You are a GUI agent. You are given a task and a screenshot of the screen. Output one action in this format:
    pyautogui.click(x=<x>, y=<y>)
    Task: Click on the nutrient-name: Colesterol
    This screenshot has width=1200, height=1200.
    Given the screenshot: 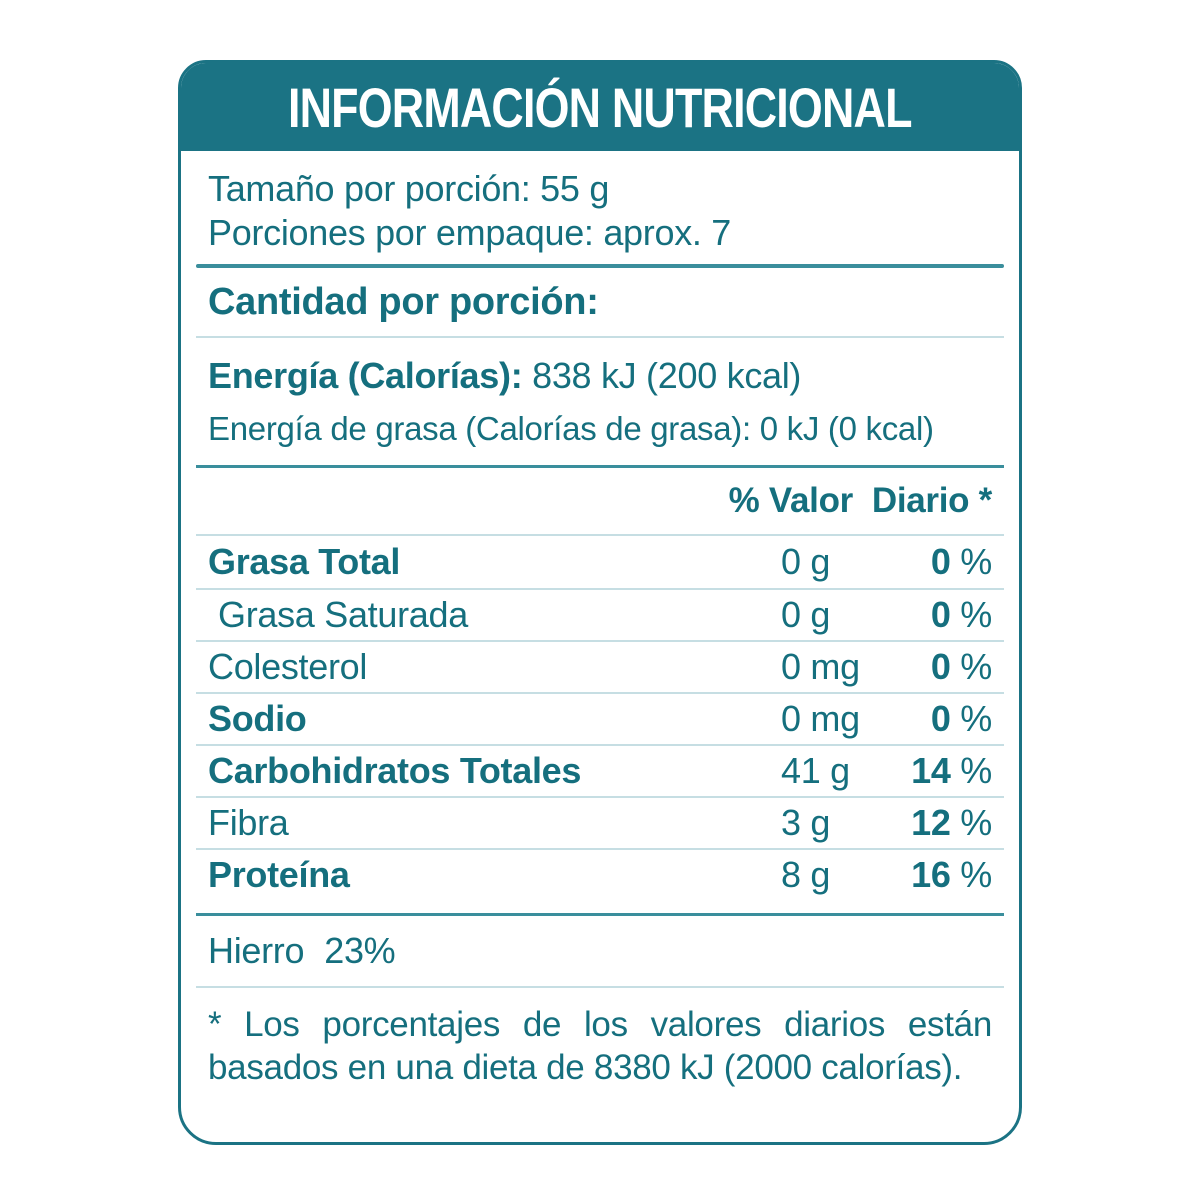 What is the action you would take?
    pyautogui.click(x=288, y=666)
    